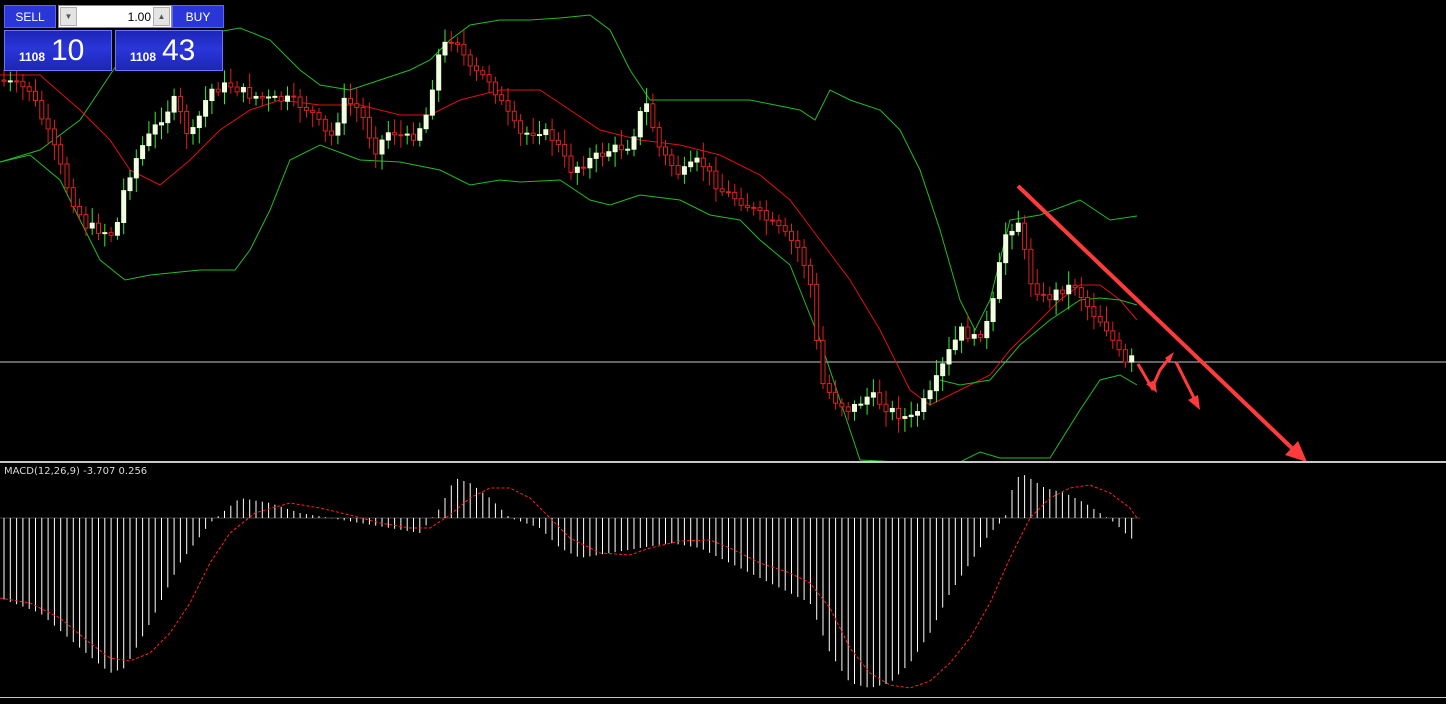 This screenshot has height=704, width=1446. What do you see at coordinates (68, 50) in the screenshot?
I see `sell-price-pips: 10` at bounding box center [68, 50].